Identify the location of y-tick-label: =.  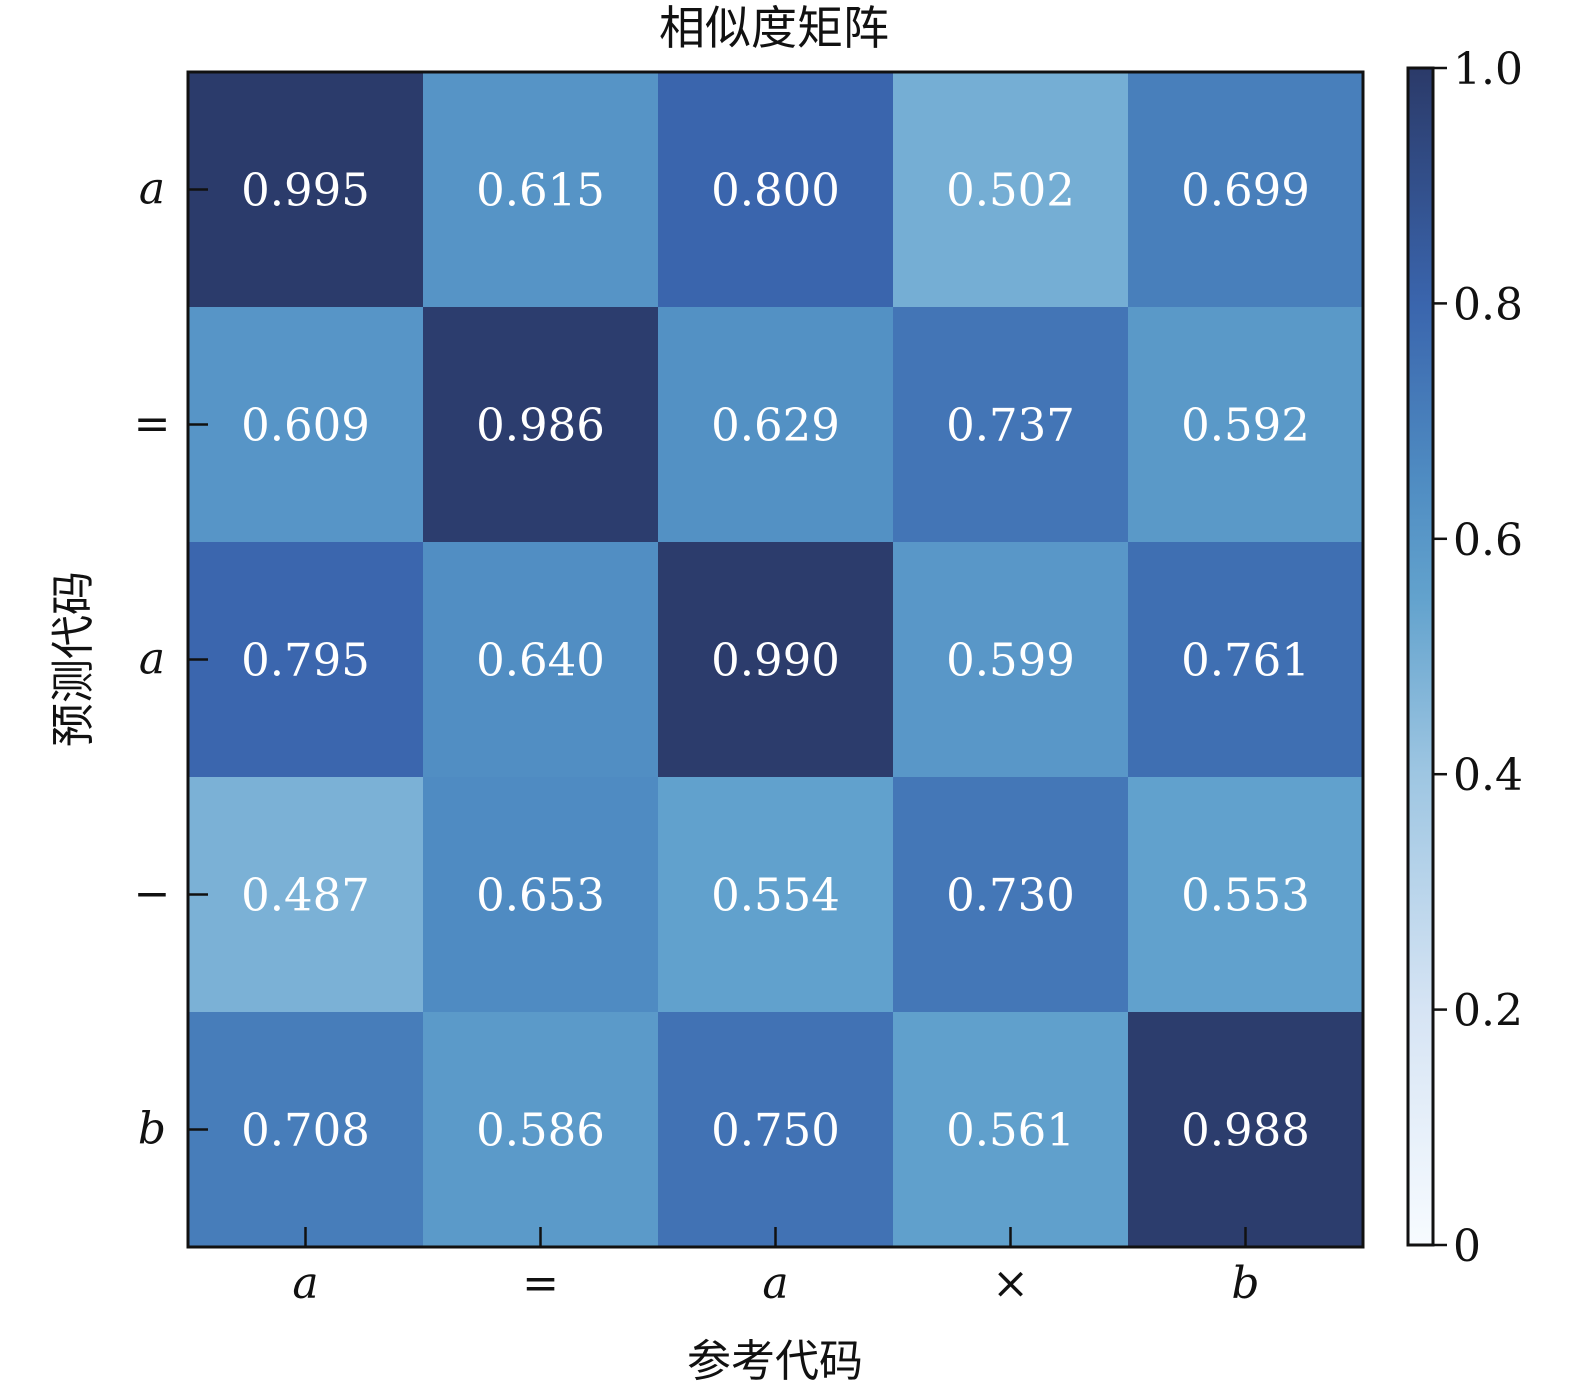
(152, 424).